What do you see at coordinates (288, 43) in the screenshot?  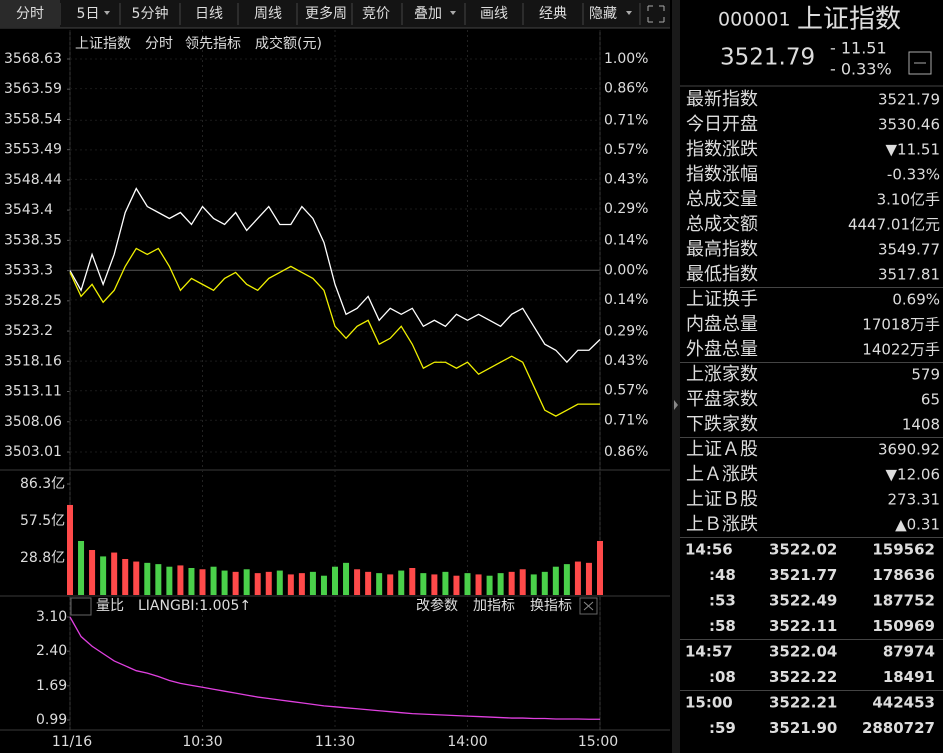 I see `legend-note: 成交额(元)` at bounding box center [288, 43].